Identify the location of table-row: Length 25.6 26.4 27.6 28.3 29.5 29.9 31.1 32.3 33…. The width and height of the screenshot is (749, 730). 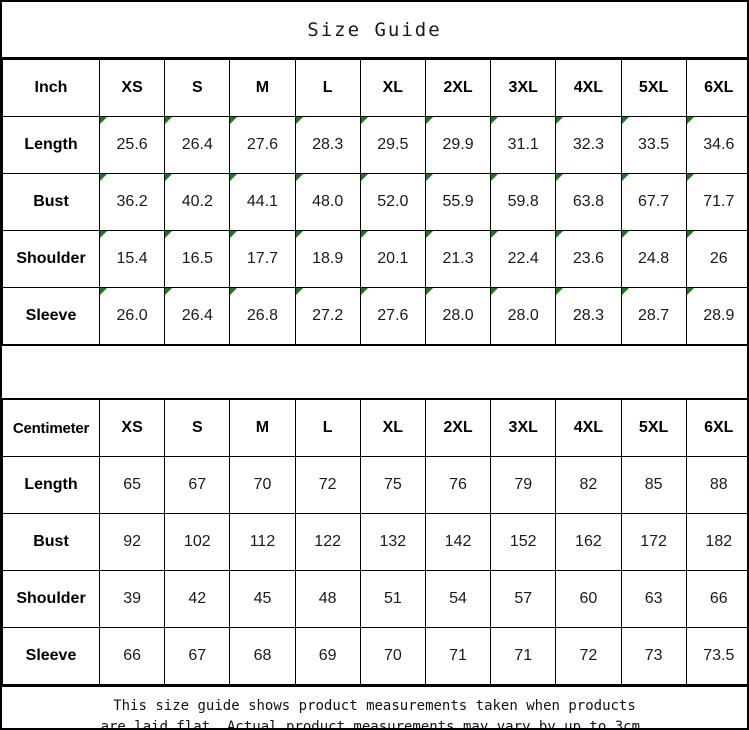
(374, 145).